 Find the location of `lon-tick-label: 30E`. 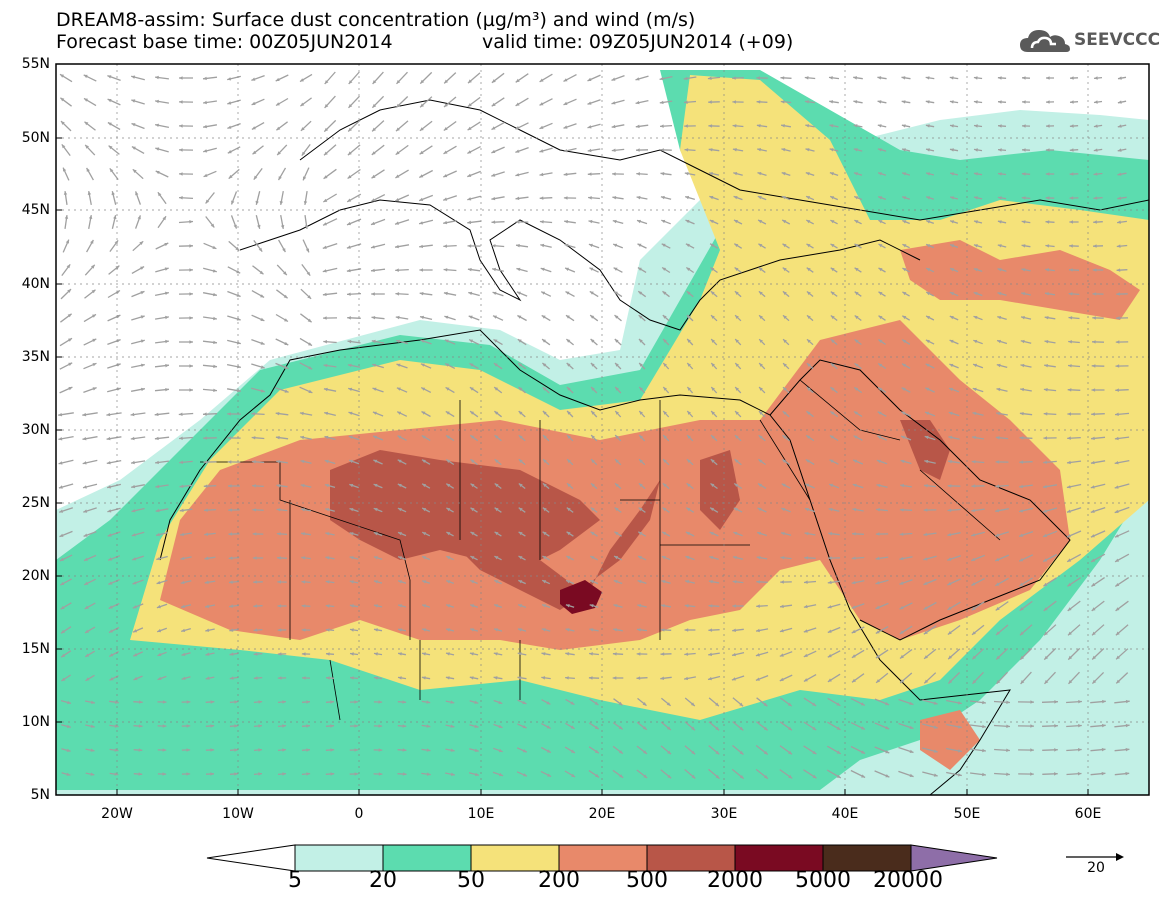

lon-tick-label: 30E is located at coordinates (724, 814).